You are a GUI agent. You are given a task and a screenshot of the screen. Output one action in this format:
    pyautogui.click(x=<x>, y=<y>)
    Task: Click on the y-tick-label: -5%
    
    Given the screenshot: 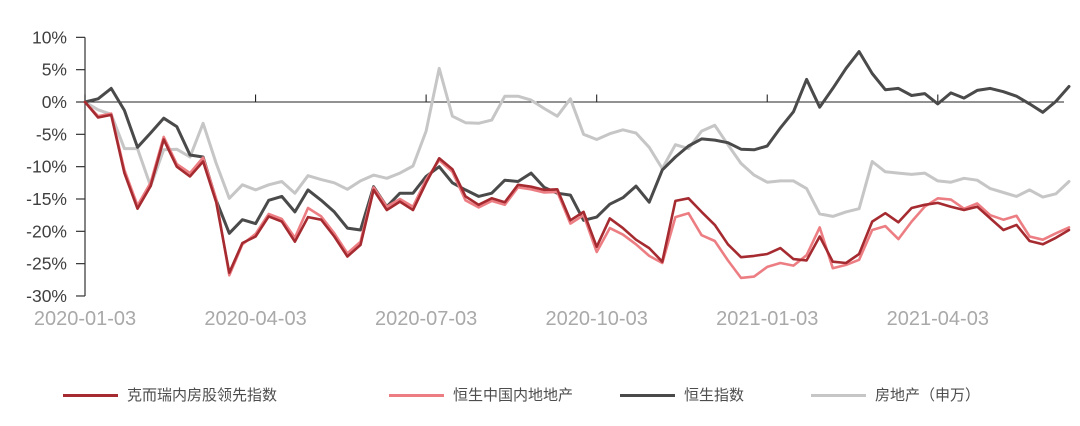 What is the action you would take?
    pyautogui.click(x=51, y=134)
    